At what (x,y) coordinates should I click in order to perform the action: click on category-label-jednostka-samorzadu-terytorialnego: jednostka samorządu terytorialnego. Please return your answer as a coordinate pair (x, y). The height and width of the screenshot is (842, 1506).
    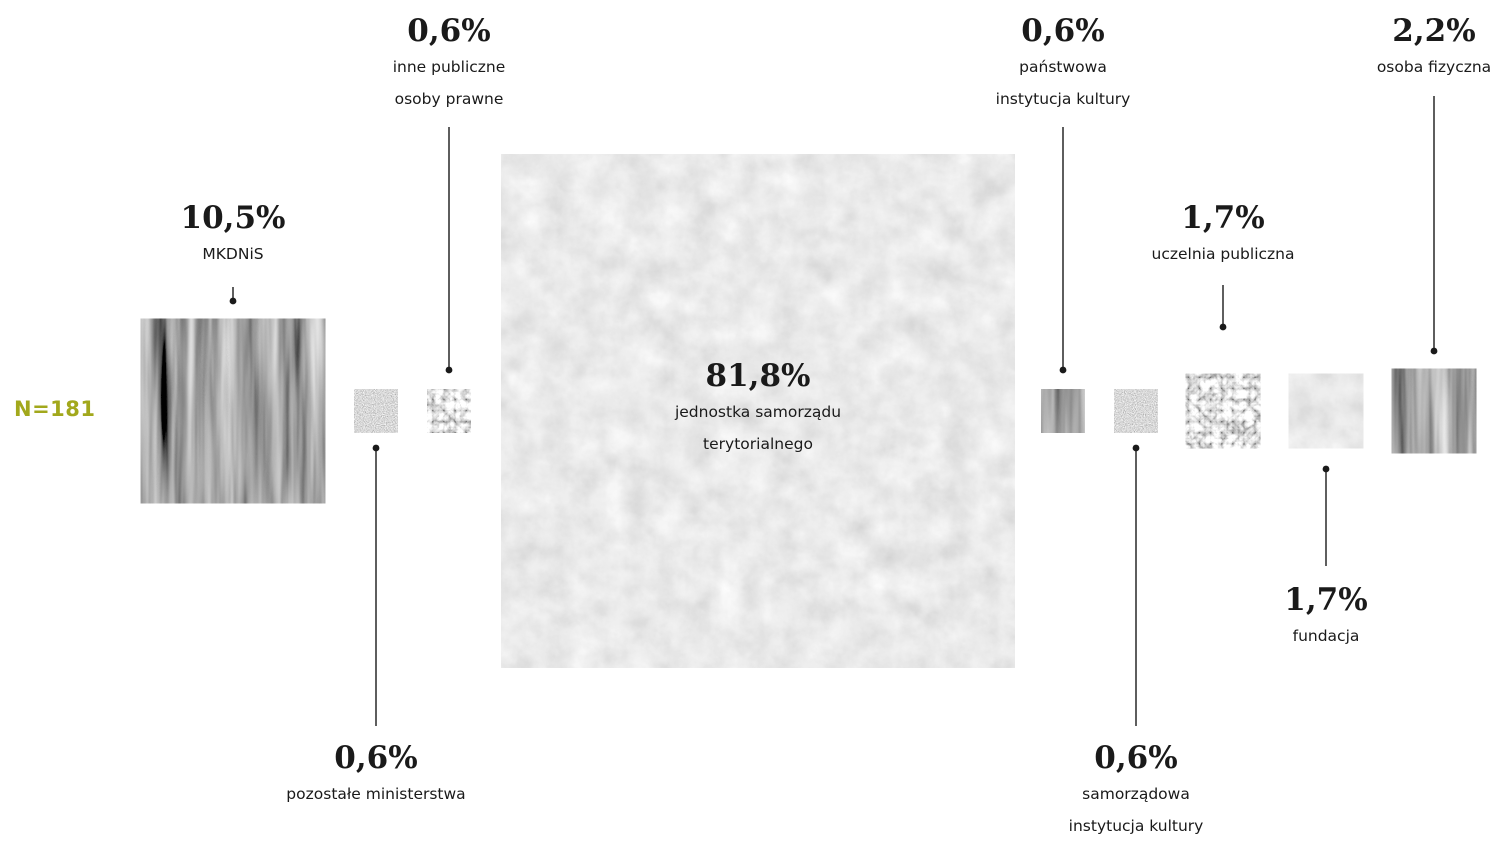
    Looking at the image, I should click on (758, 428).